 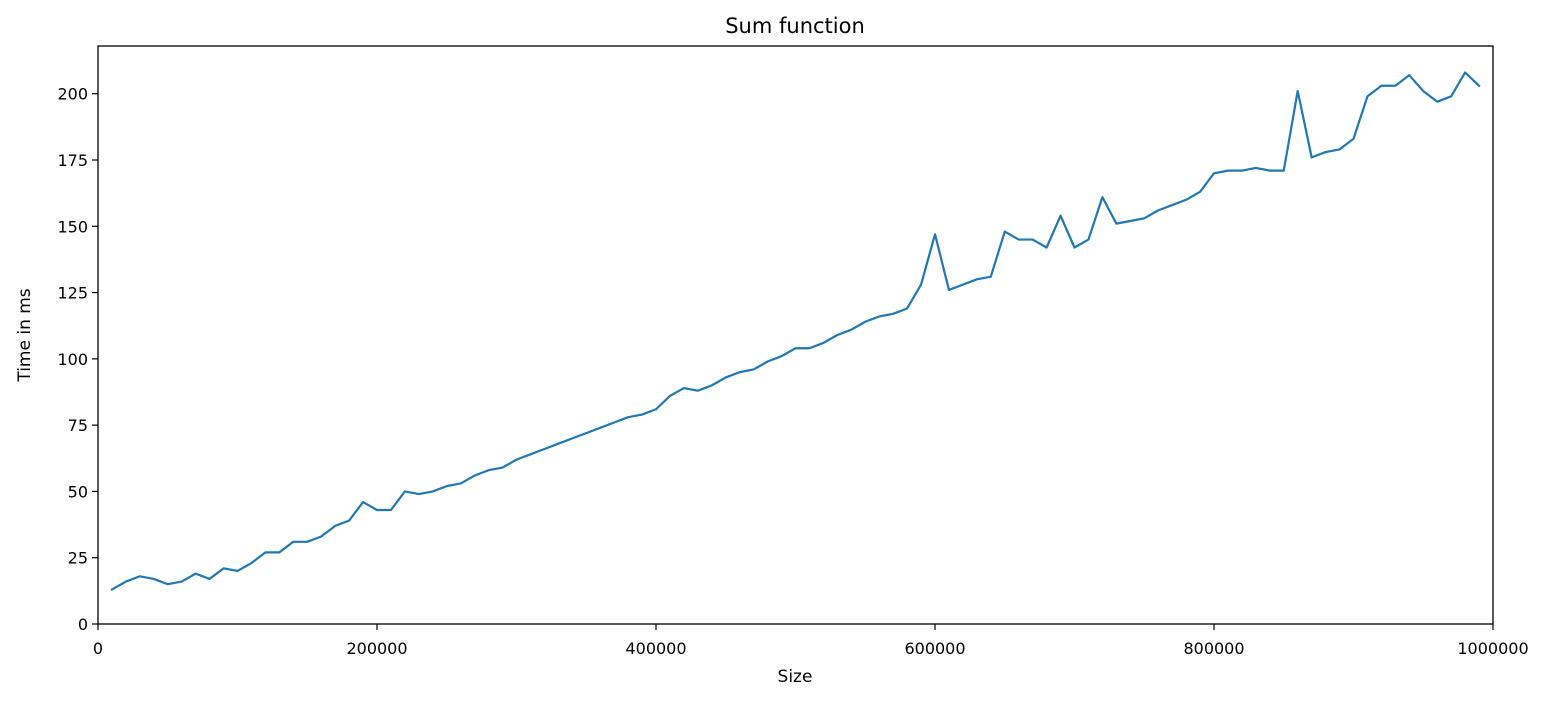 I want to click on y-tick-label: 25, so click(x=78, y=558).